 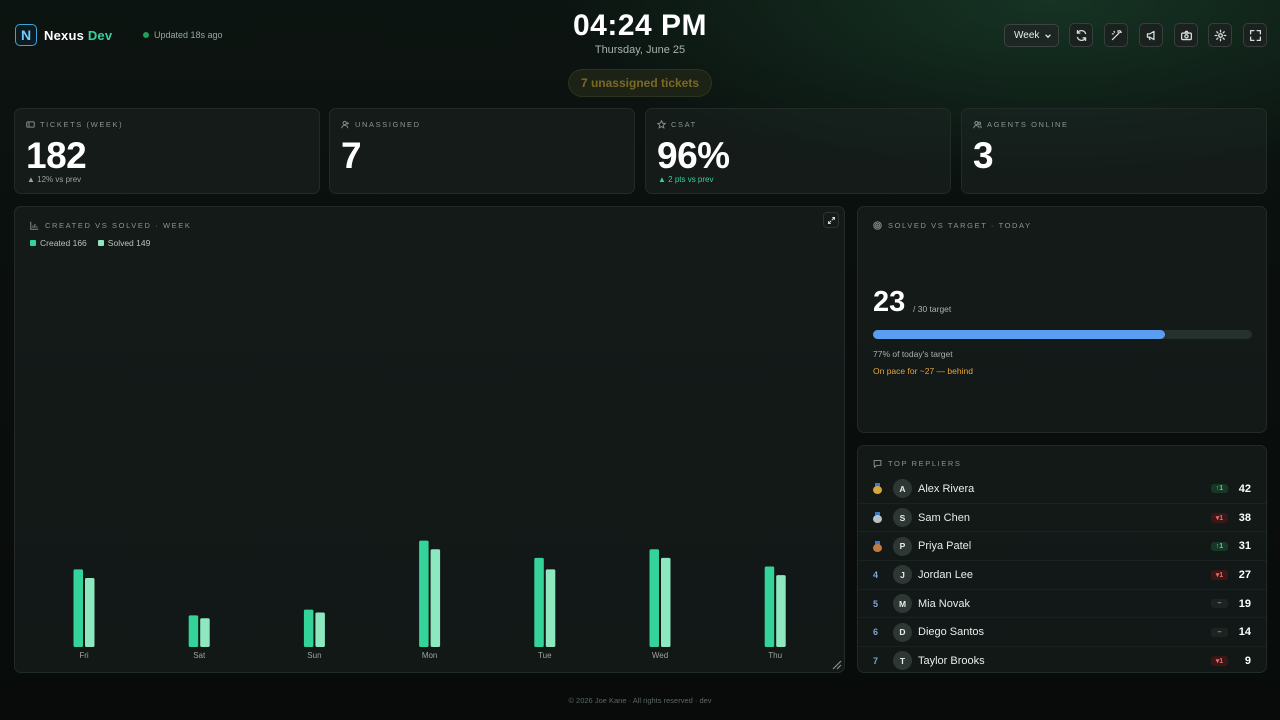 What do you see at coordinates (1062, 489) in the screenshot?
I see `replier-row: A Alex Rivera ↑1 42` at bounding box center [1062, 489].